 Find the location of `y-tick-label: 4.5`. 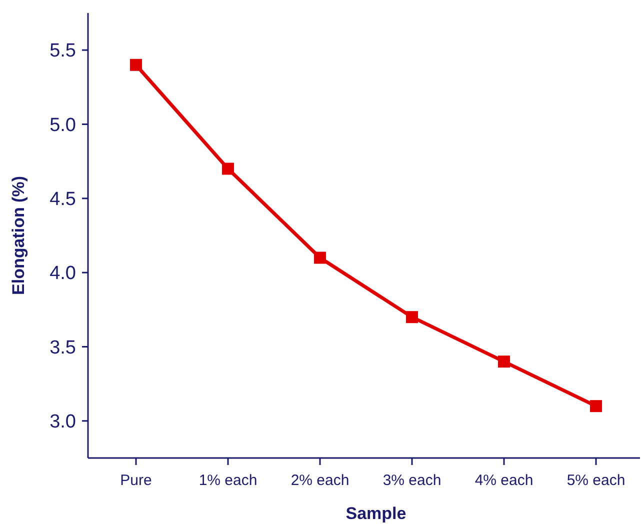

y-tick-label: 4.5 is located at coordinates (63, 199).